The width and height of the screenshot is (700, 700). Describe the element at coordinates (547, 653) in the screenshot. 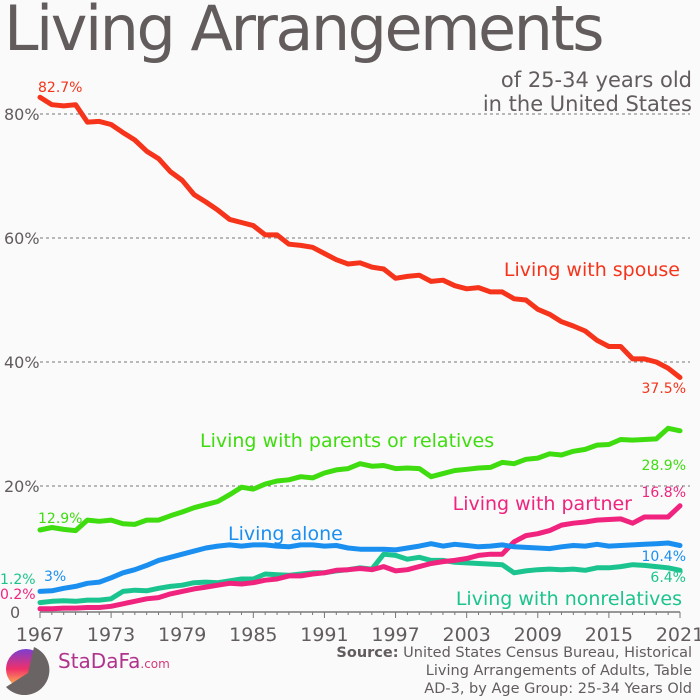

I see `source-line-1: United States Census Bureau, Historical` at that location.